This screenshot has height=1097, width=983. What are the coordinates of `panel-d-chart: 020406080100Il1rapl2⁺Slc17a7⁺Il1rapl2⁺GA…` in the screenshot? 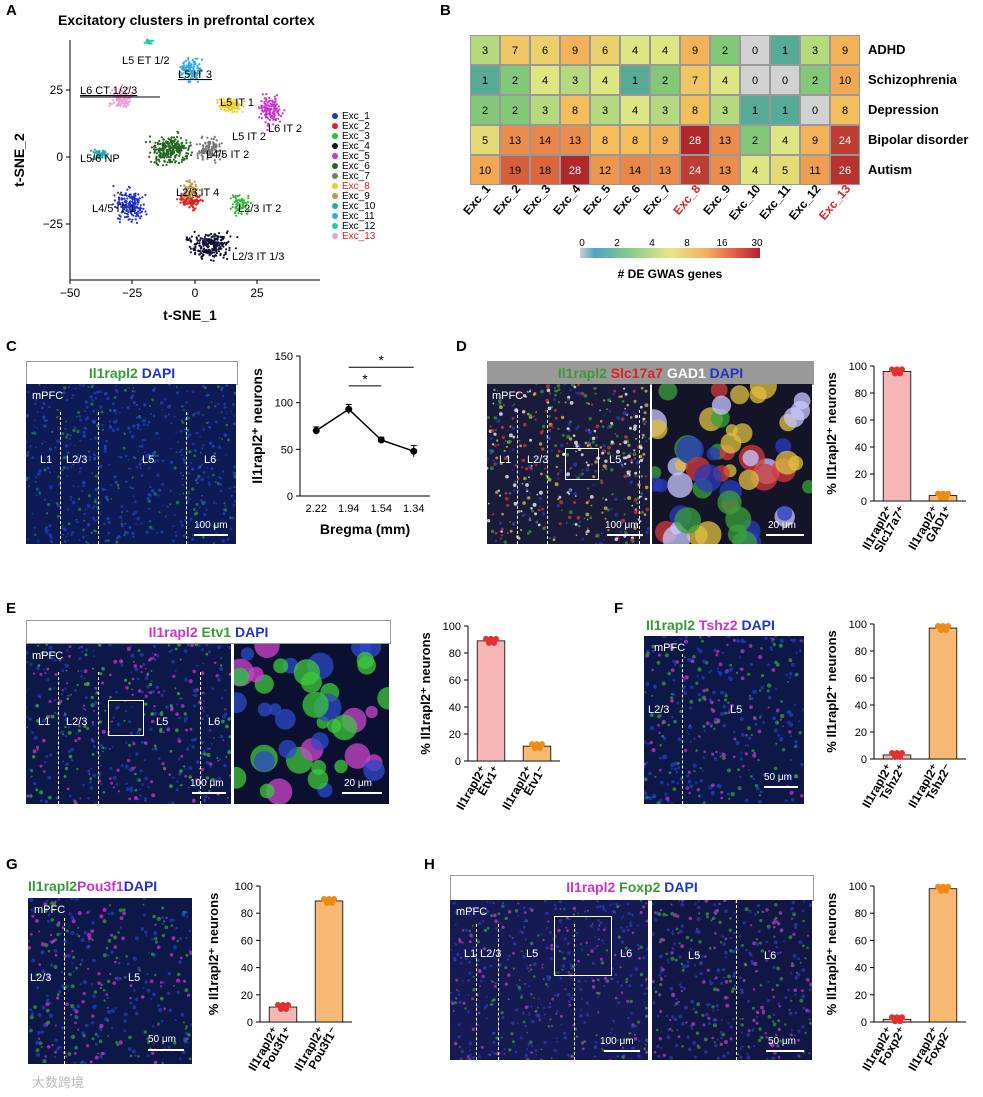 It's located at (895, 458).